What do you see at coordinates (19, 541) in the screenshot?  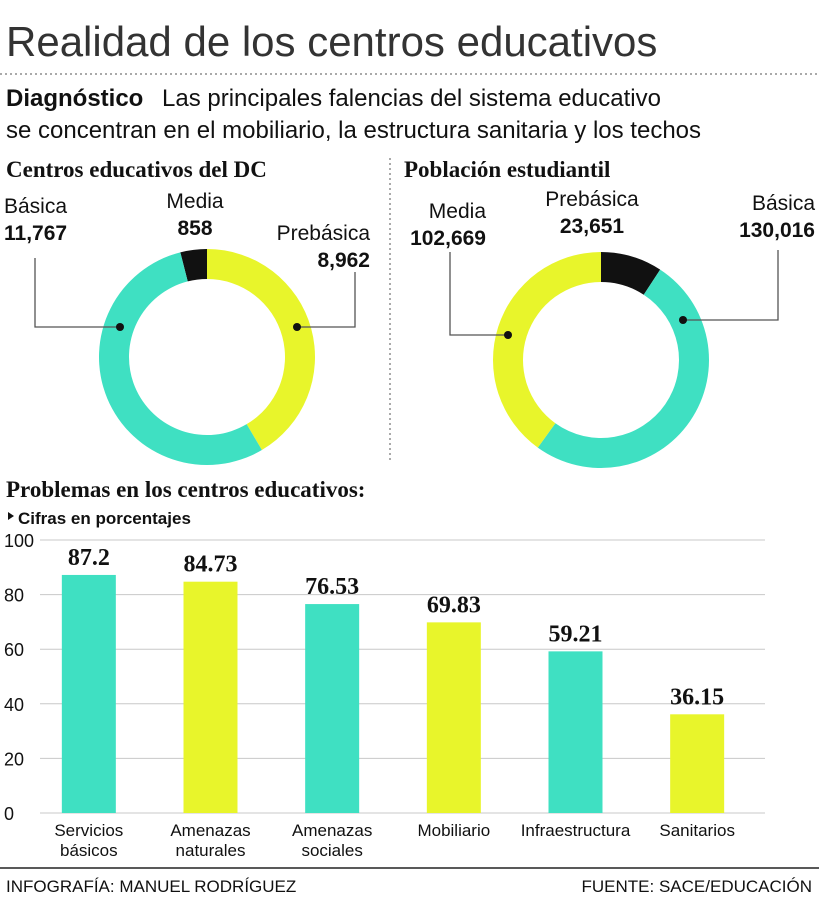 I see `y-tick-label: 100` at bounding box center [19, 541].